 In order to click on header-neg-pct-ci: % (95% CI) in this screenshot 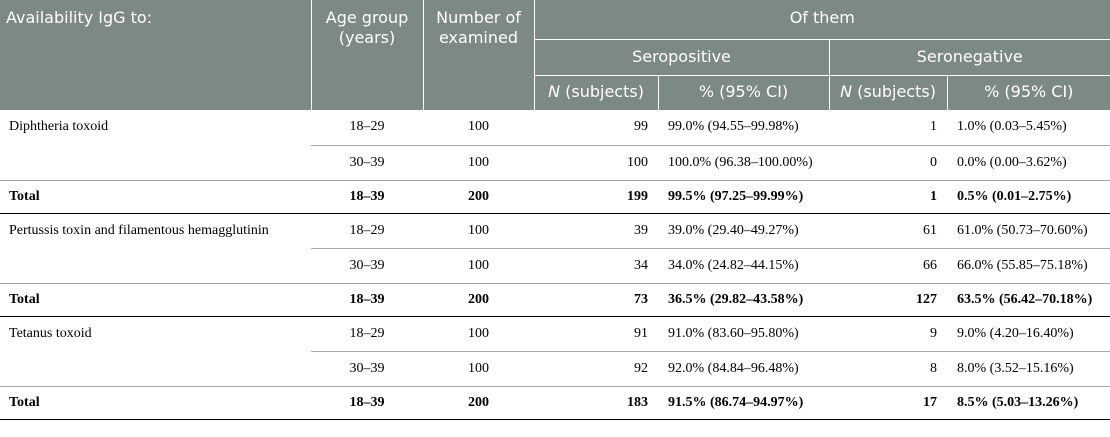, I will do `click(1028, 92)`.